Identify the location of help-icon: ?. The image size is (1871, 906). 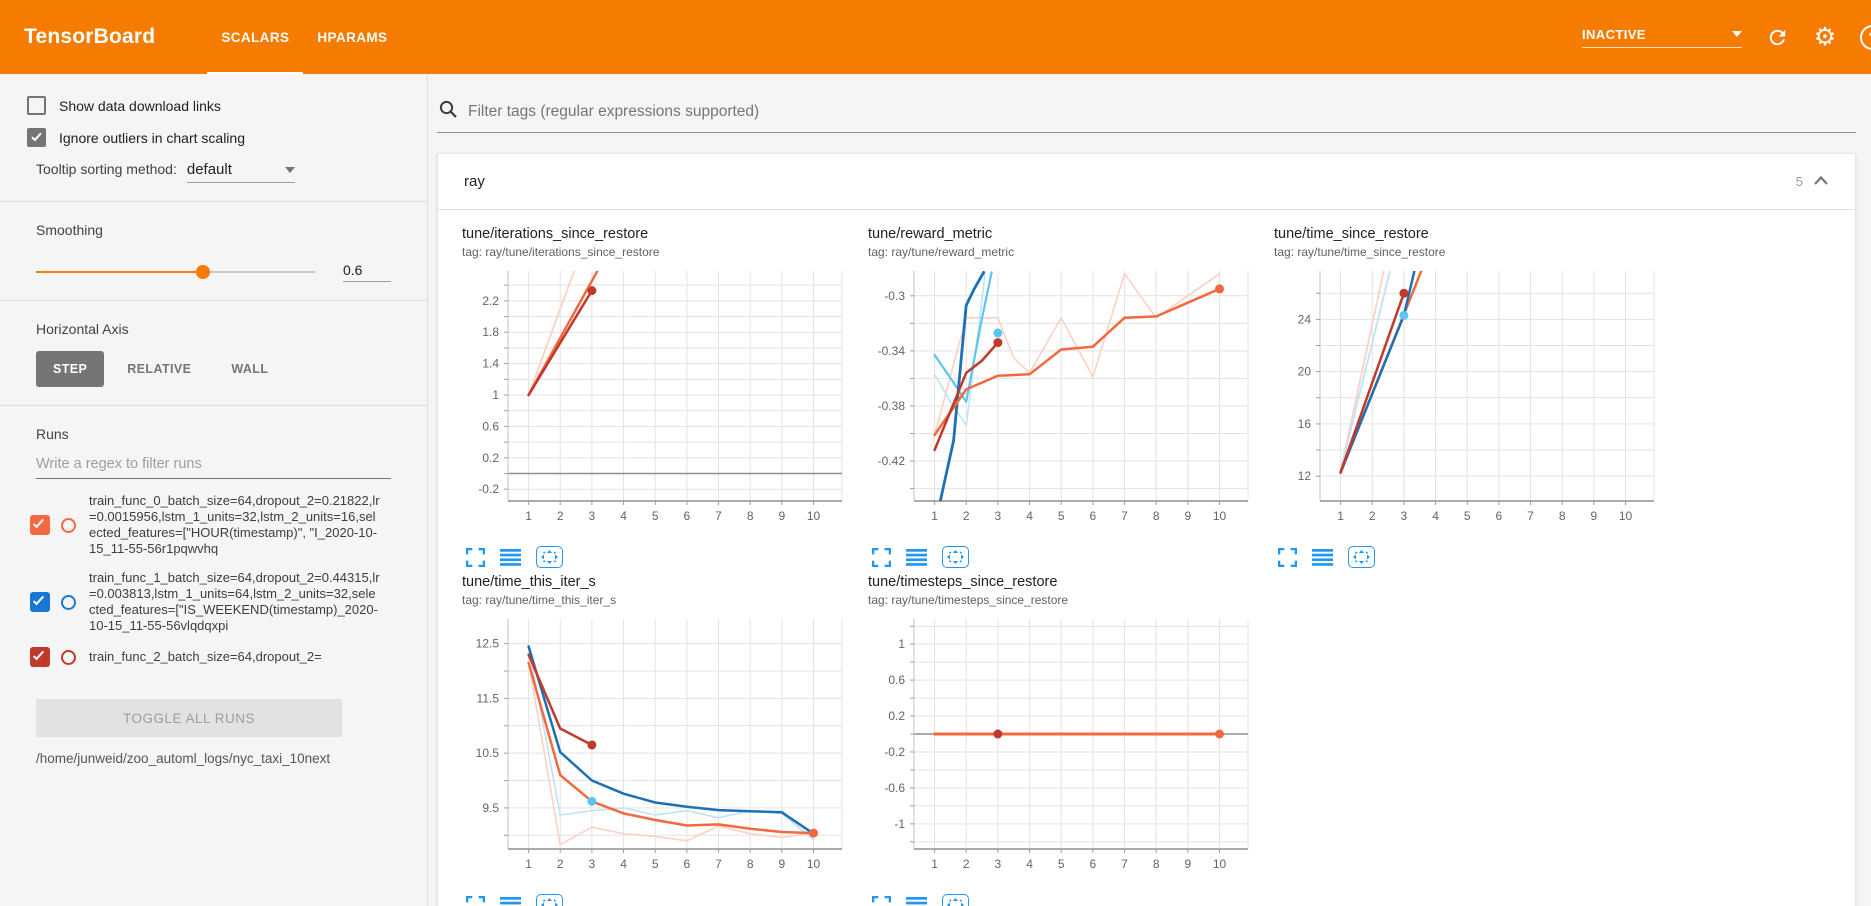
(1865, 37).